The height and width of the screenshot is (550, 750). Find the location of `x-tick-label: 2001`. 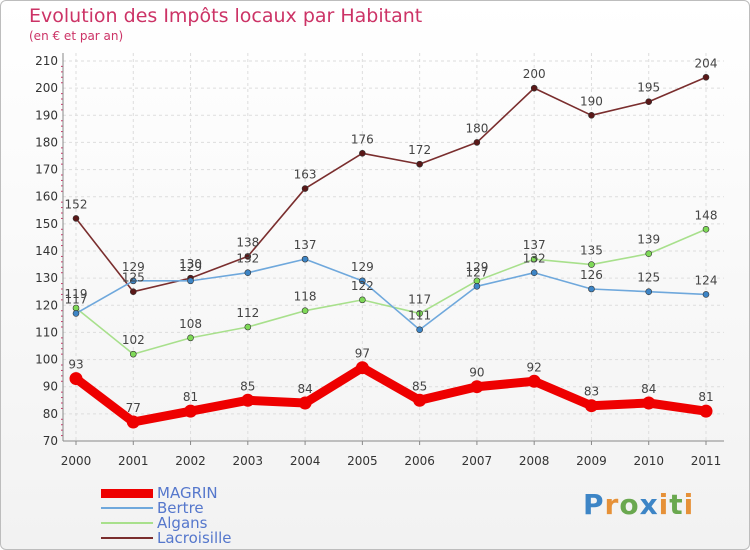

x-tick-label: 2001 is located at coordinates (133, 461).